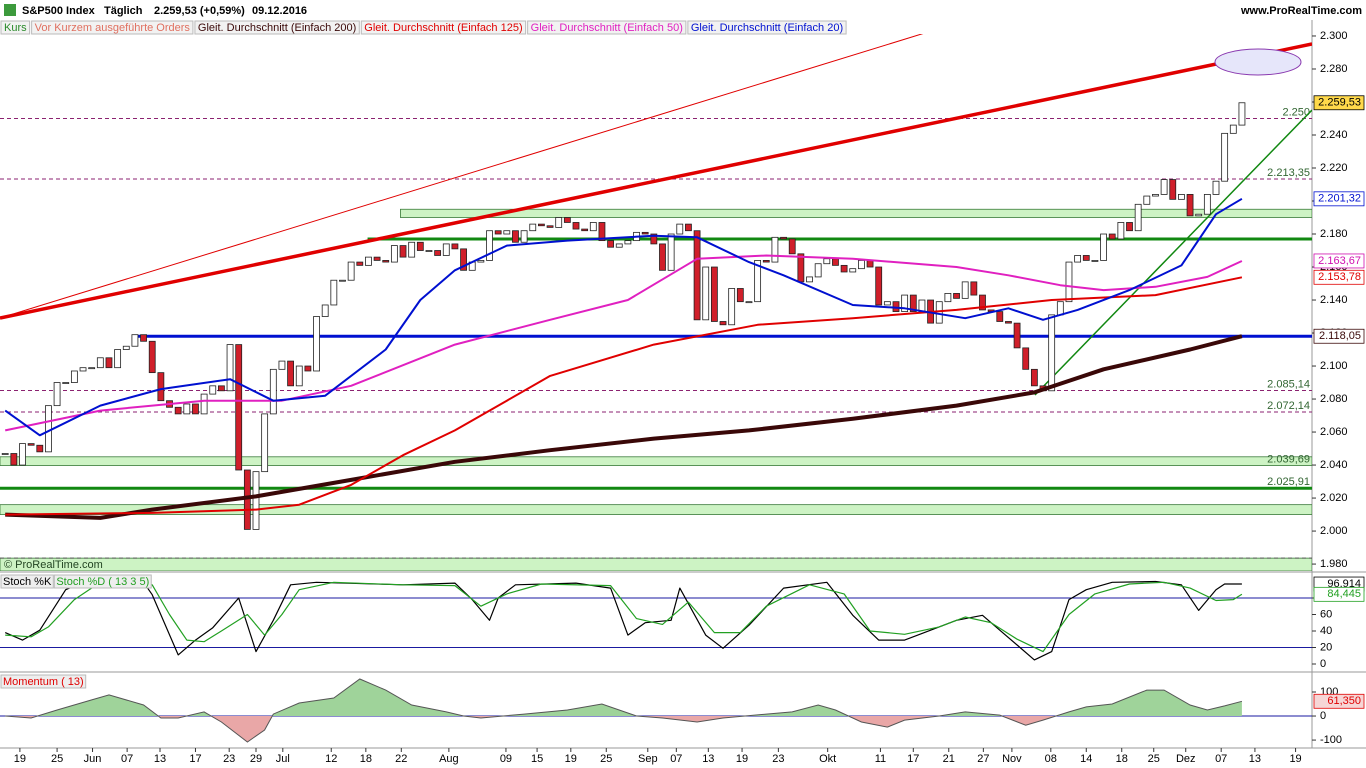  What do you see at coordinates (279, 11) in the screenshot?
I see `date: 09.12.2016` at bounding box center [279, 11].